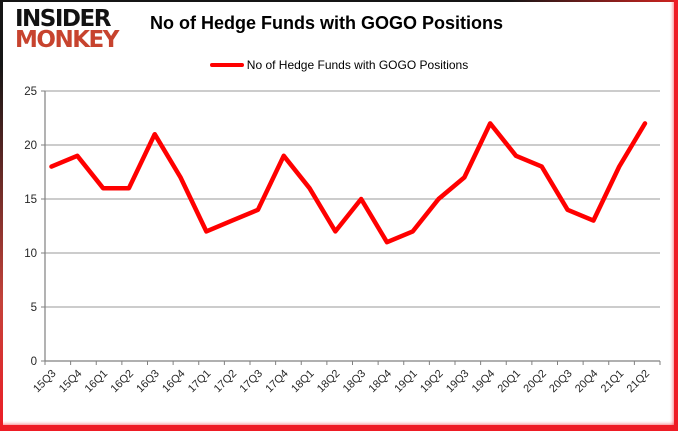 This screenshot has height=431, width=678. I want to click on frame-left-edge, so click(1, 215).